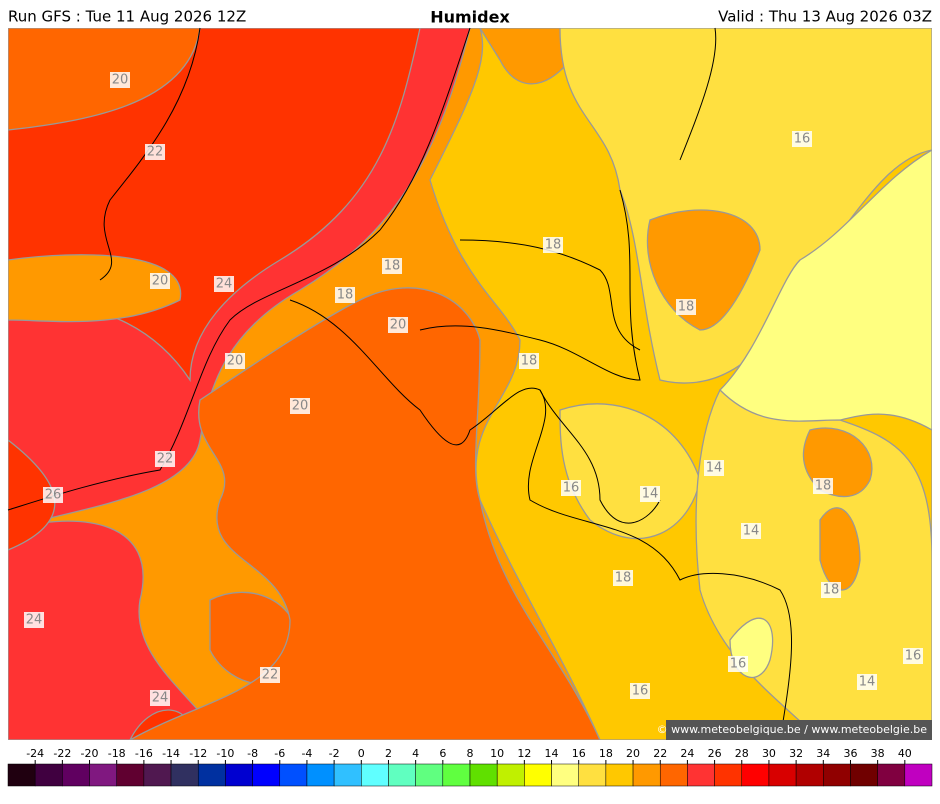  I want to click on tick-label: -8, so click(252, 753).